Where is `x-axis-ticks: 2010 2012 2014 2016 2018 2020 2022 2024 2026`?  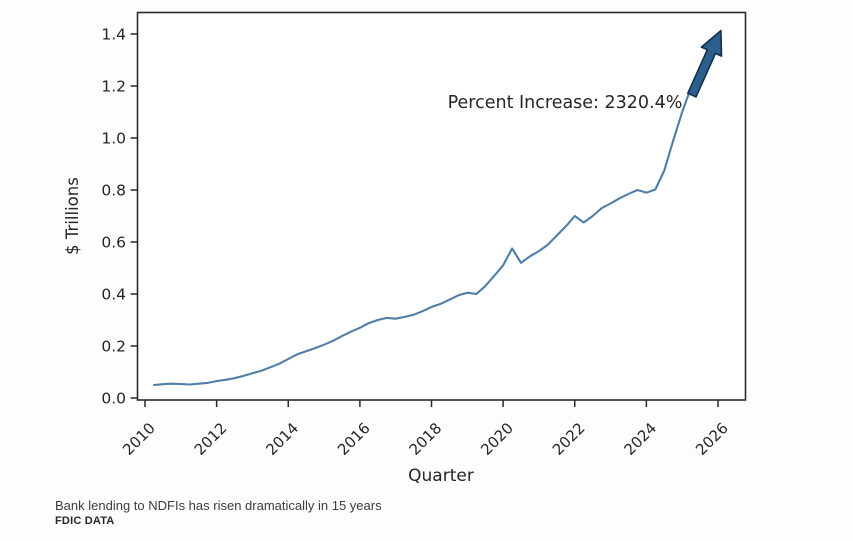 x-axis-ticks: 2010 2012 2014 2016 2018 2020 2022 2024 2026 is located at coordinates (425, 429).